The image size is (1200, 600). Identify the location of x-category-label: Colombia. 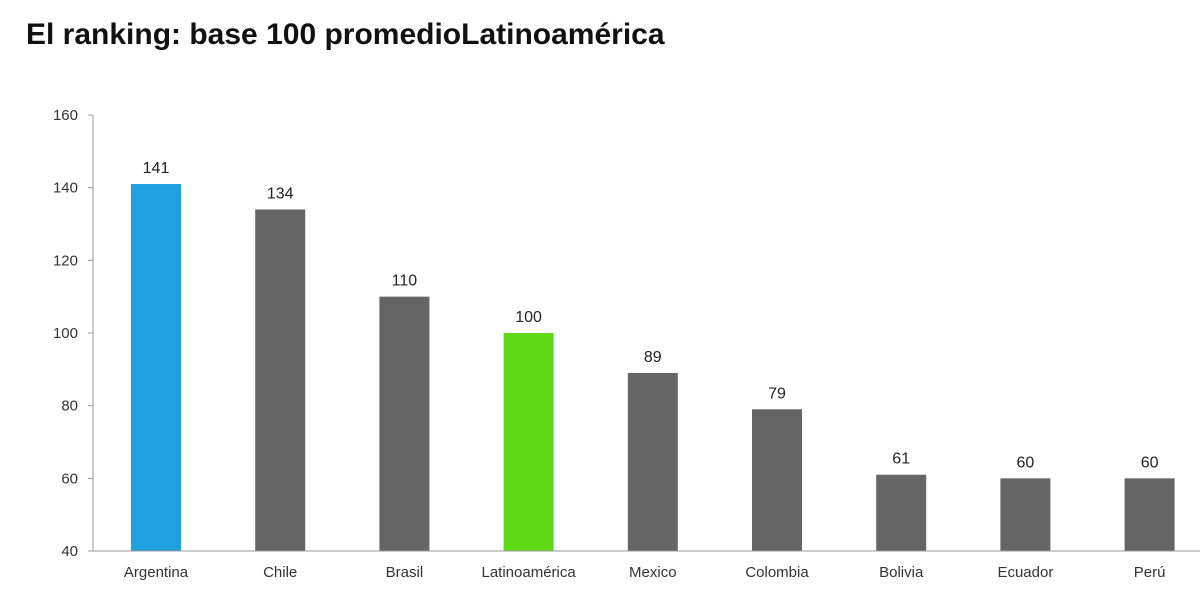
(777, 572).